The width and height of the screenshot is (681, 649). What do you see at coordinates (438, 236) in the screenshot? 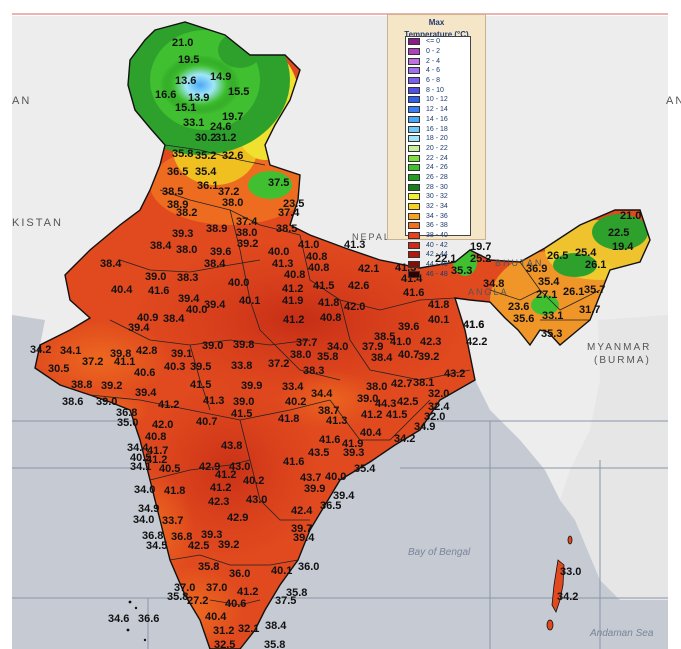
I see `legend-row: 38 - 40` at bounding box center [438, 236].